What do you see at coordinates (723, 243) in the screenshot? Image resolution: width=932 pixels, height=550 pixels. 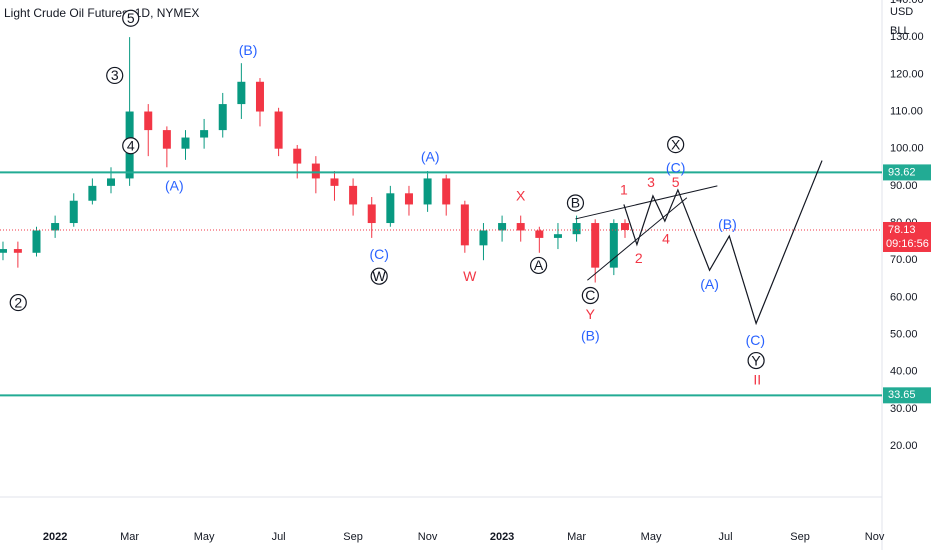 I see `projection-path` at bounding box center [723, 243].